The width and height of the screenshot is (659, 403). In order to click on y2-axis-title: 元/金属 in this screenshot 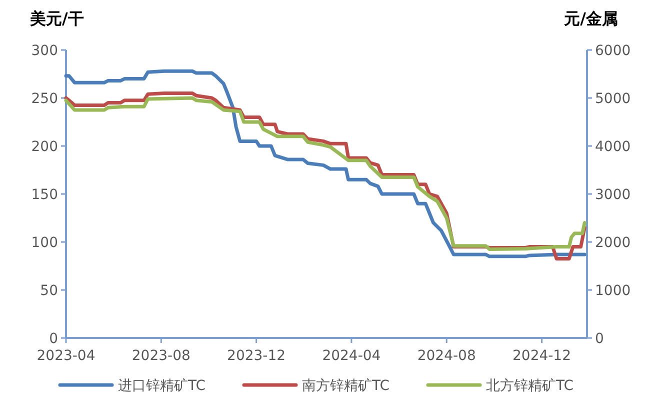, I will do `click(590, 18)`.